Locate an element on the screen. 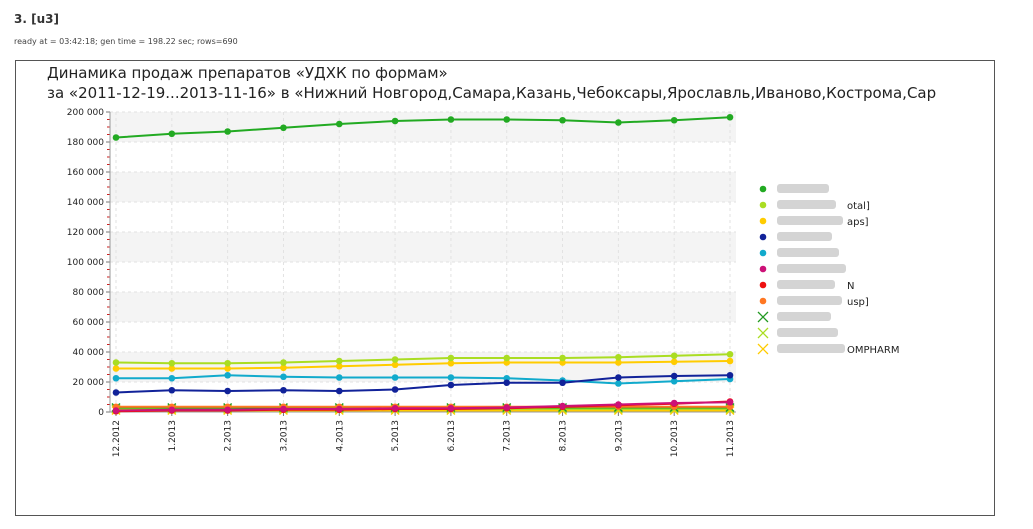 This screenshot has width=1033, height=529. y-tick-label: 60 000 is located at coordinates (89, 323).